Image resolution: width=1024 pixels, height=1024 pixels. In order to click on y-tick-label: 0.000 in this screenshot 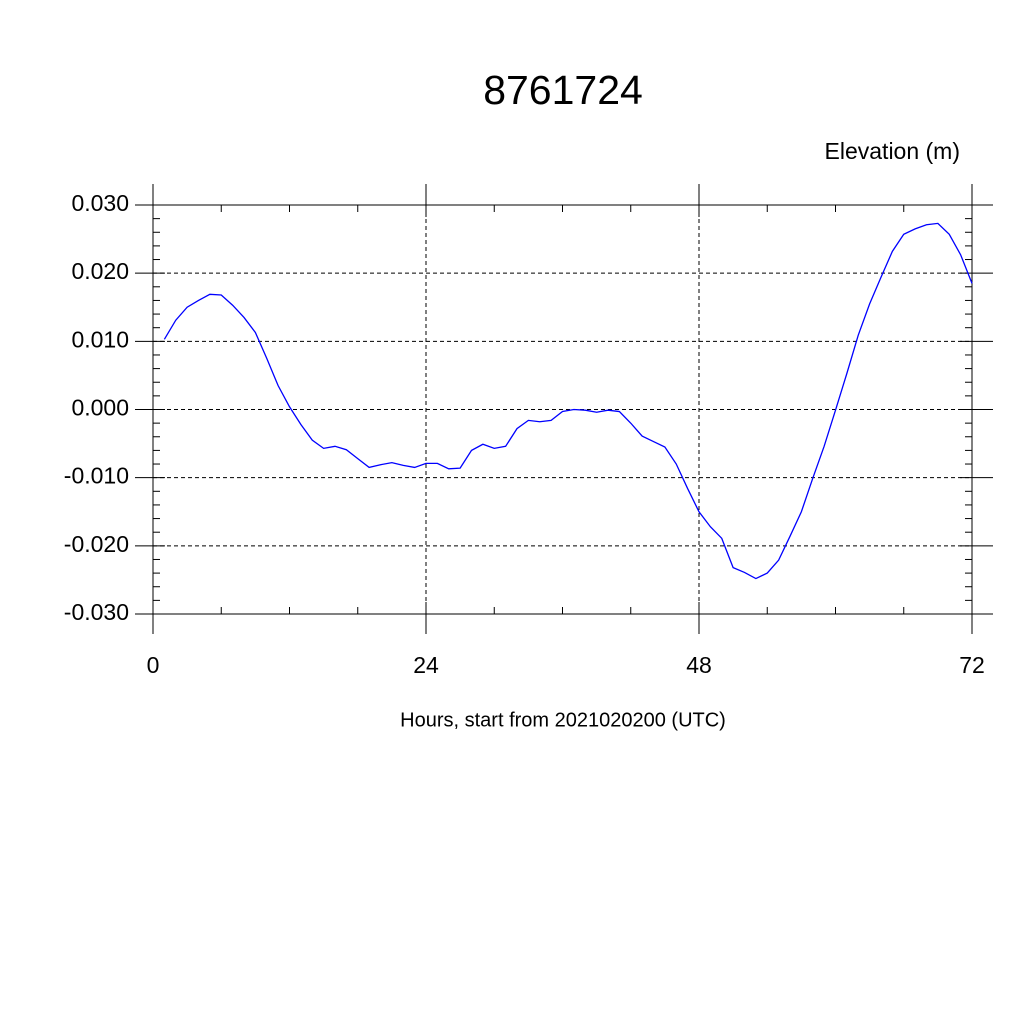, I will do `click(100, 408)`.